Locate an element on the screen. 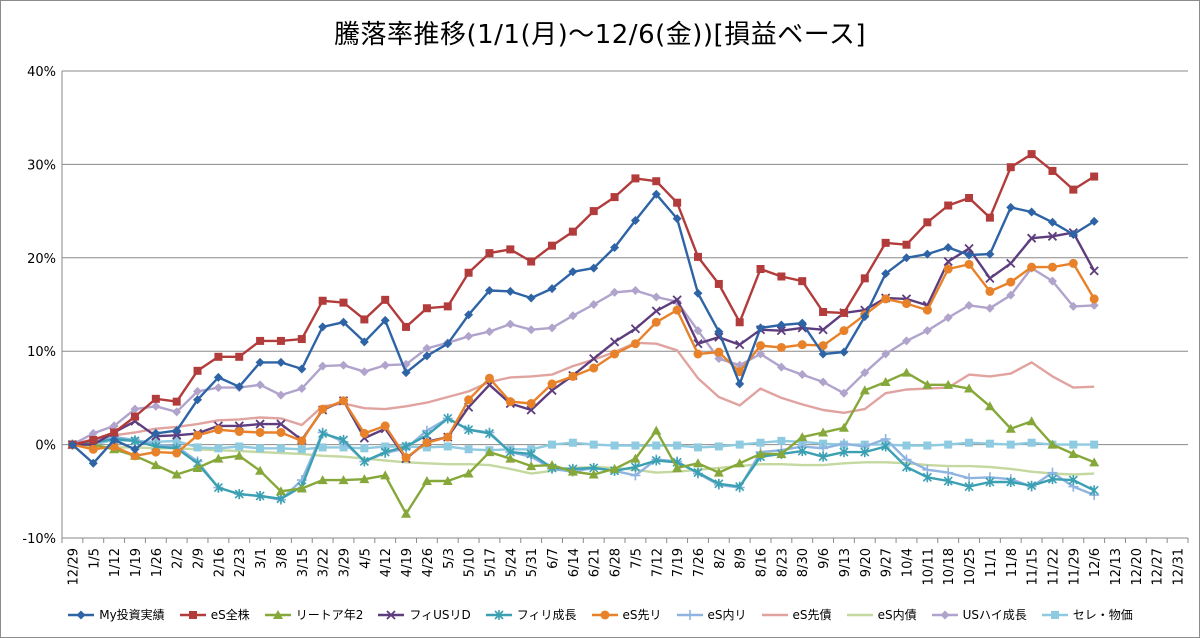 This screenshot has width=1200, height=638. x-tick-label: 10/4 is located at coordinates (908, 562).